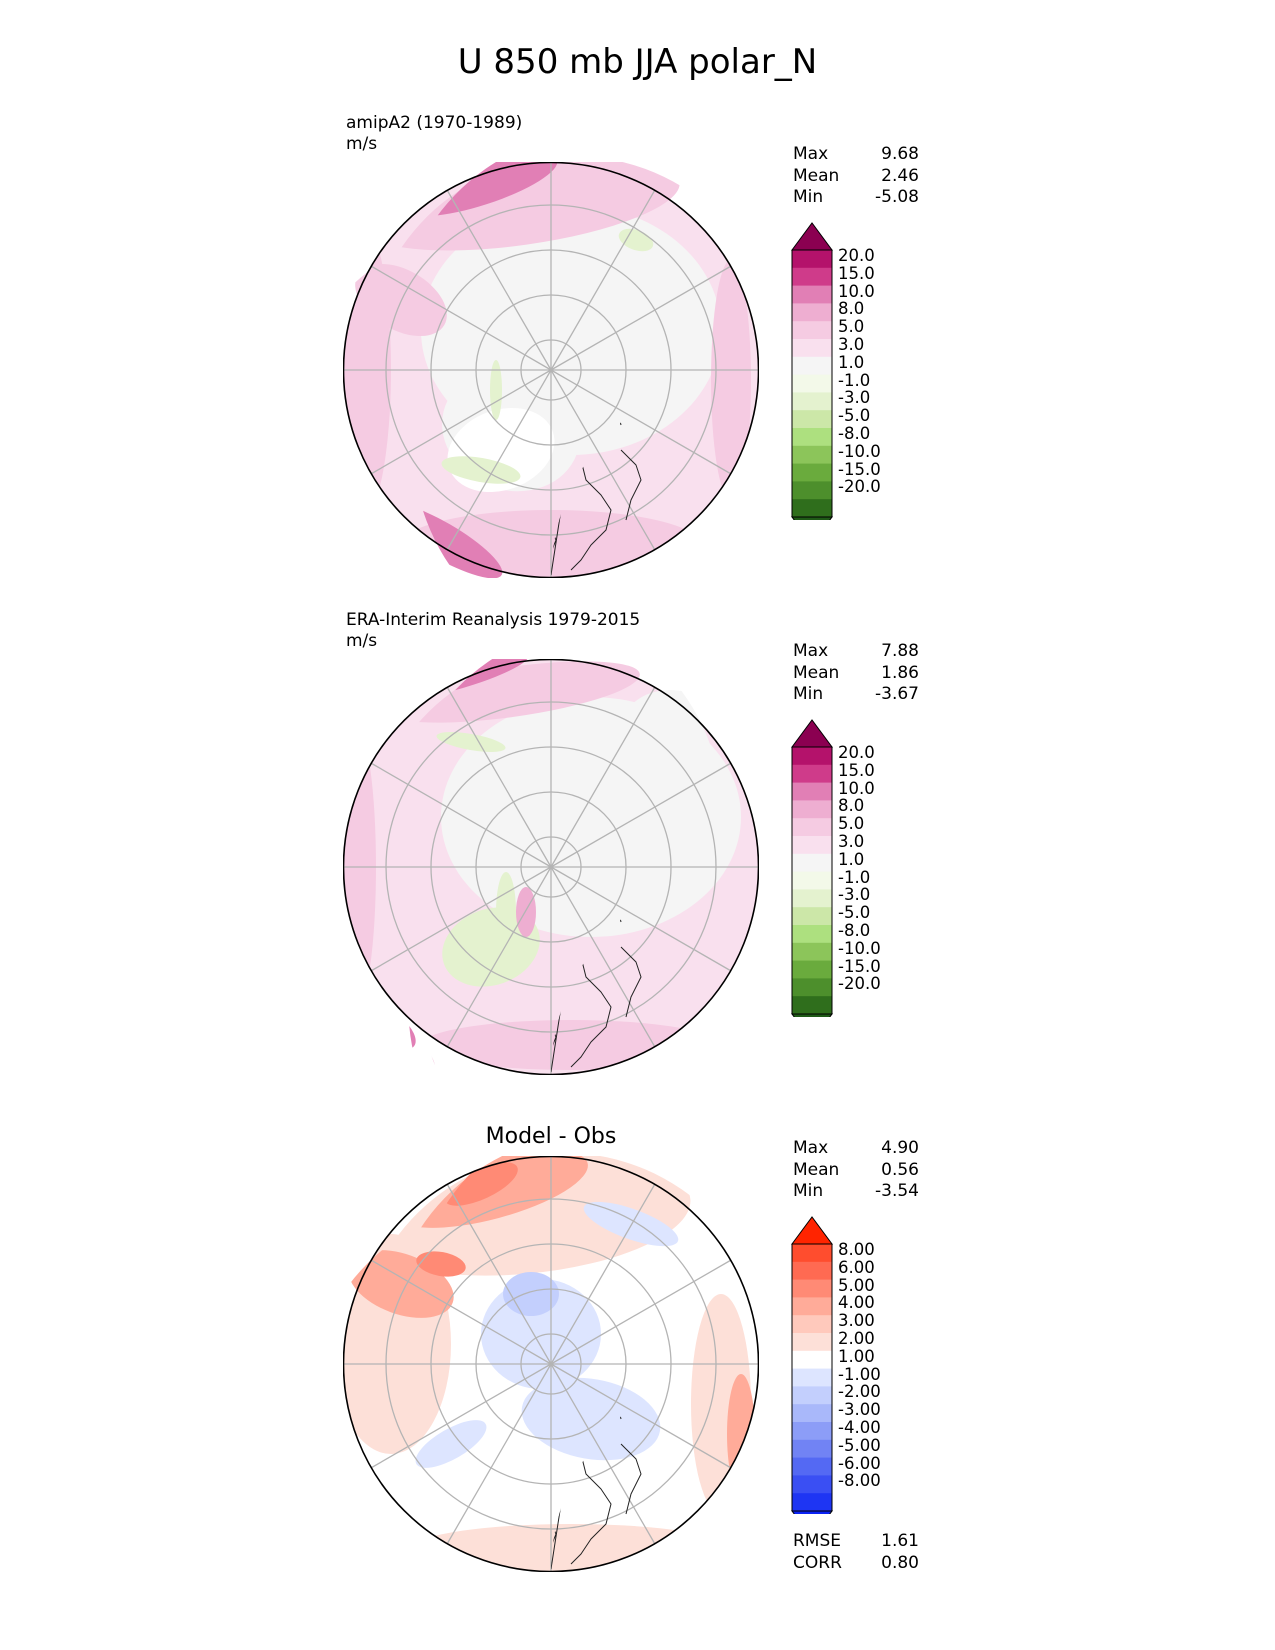 The height and width of the screenshot is (1650, 1275). Describe the element at coordinates (854, 913) in the screenshot. I see `colorbar-tick-label: -5.0` at that location.